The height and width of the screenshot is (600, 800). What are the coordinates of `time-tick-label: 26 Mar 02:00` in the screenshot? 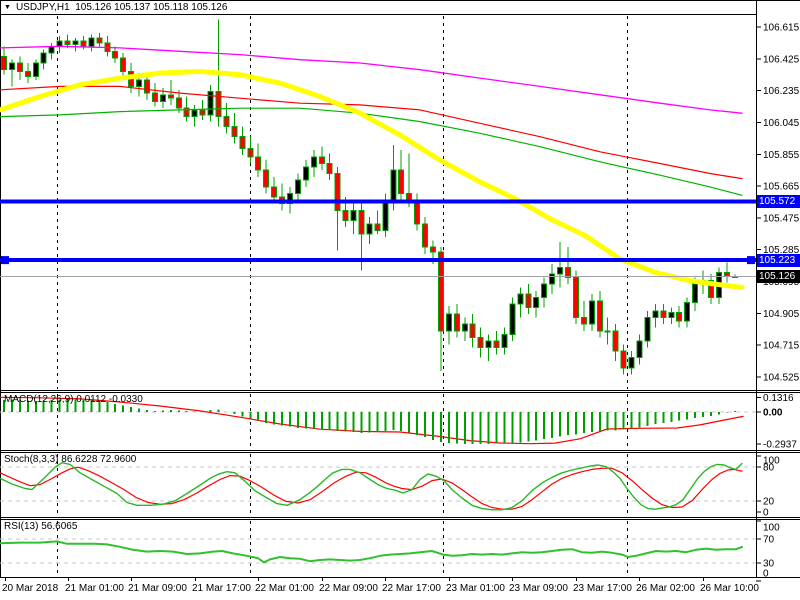 It's located at (665, 588).